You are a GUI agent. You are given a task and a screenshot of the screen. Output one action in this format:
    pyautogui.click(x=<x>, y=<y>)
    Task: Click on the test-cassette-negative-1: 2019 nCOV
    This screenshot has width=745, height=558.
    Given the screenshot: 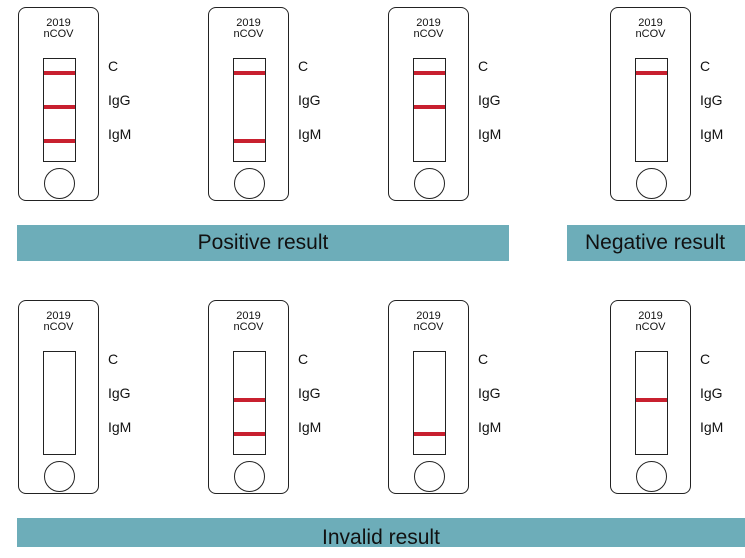 What is the action you would take?
    pyautogui.click(x=650, y=104)
    